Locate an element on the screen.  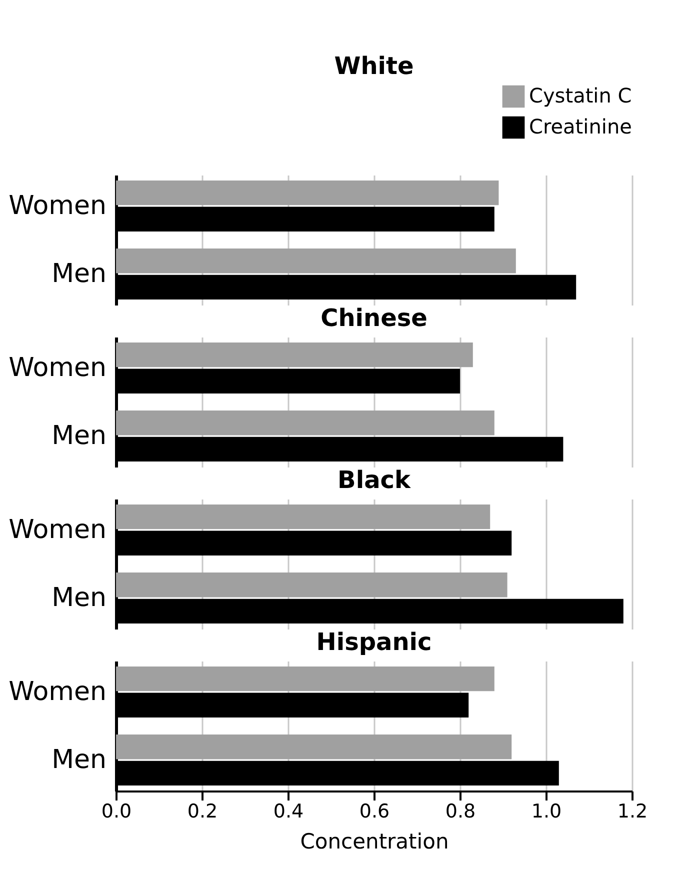
chart-title: White is located at coordinates (374, 66).